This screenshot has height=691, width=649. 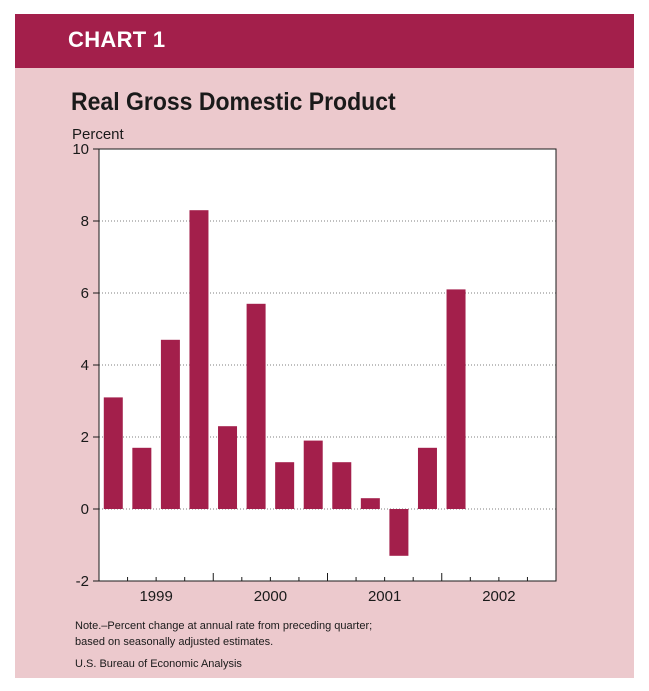 What do you see at coordinates (82, 581) in the screenshot?
I see `y-tick-label: -2` at bounding box center [82, 581].